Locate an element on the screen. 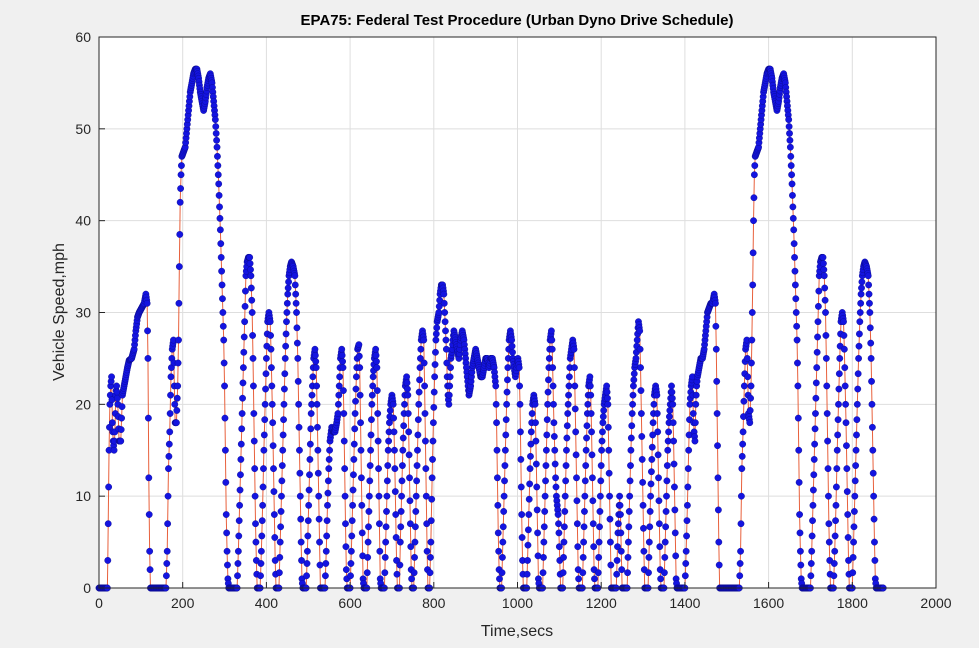 This screenshot has height=648, width=979. y-ticks: 0 10 20 30 40 50 60 is located at coordinates (90, 312).